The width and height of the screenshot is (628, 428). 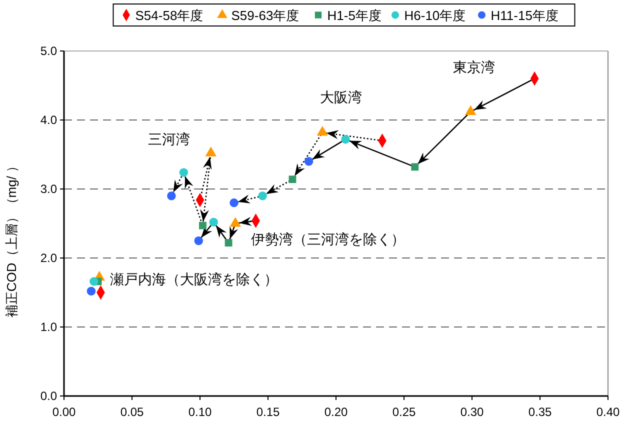 I want to click on x-tick-label: 0.10, so click(x=200, y=412).